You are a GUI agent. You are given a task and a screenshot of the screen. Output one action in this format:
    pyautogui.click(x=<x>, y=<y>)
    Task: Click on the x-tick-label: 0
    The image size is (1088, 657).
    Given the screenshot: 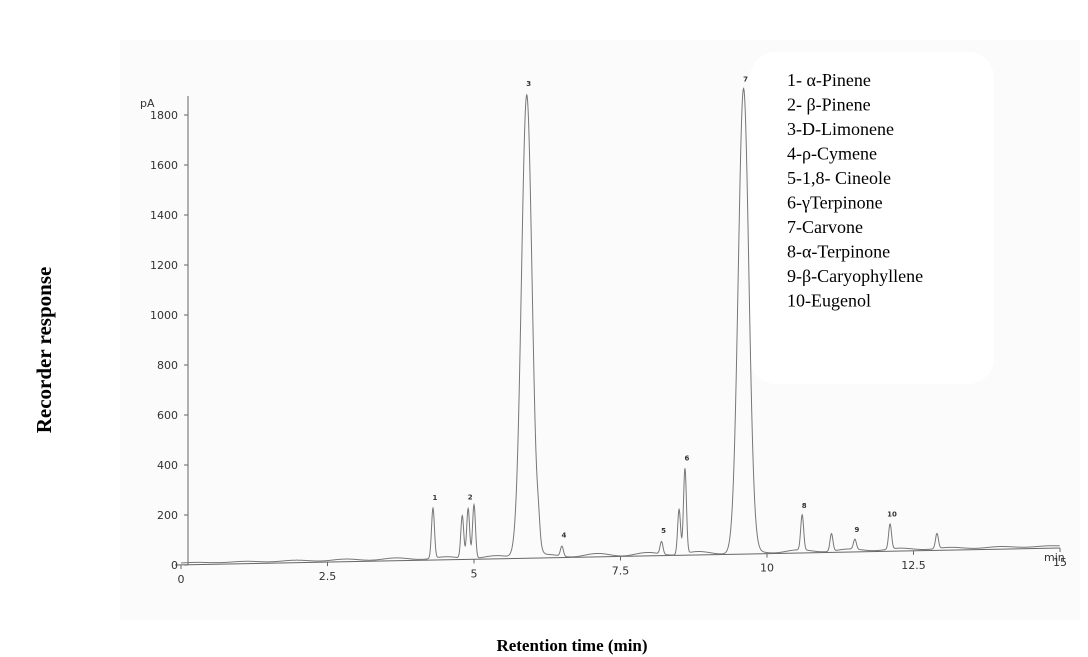 What is the action you would take?
    pyautogui.click(x=181, y=579)
    